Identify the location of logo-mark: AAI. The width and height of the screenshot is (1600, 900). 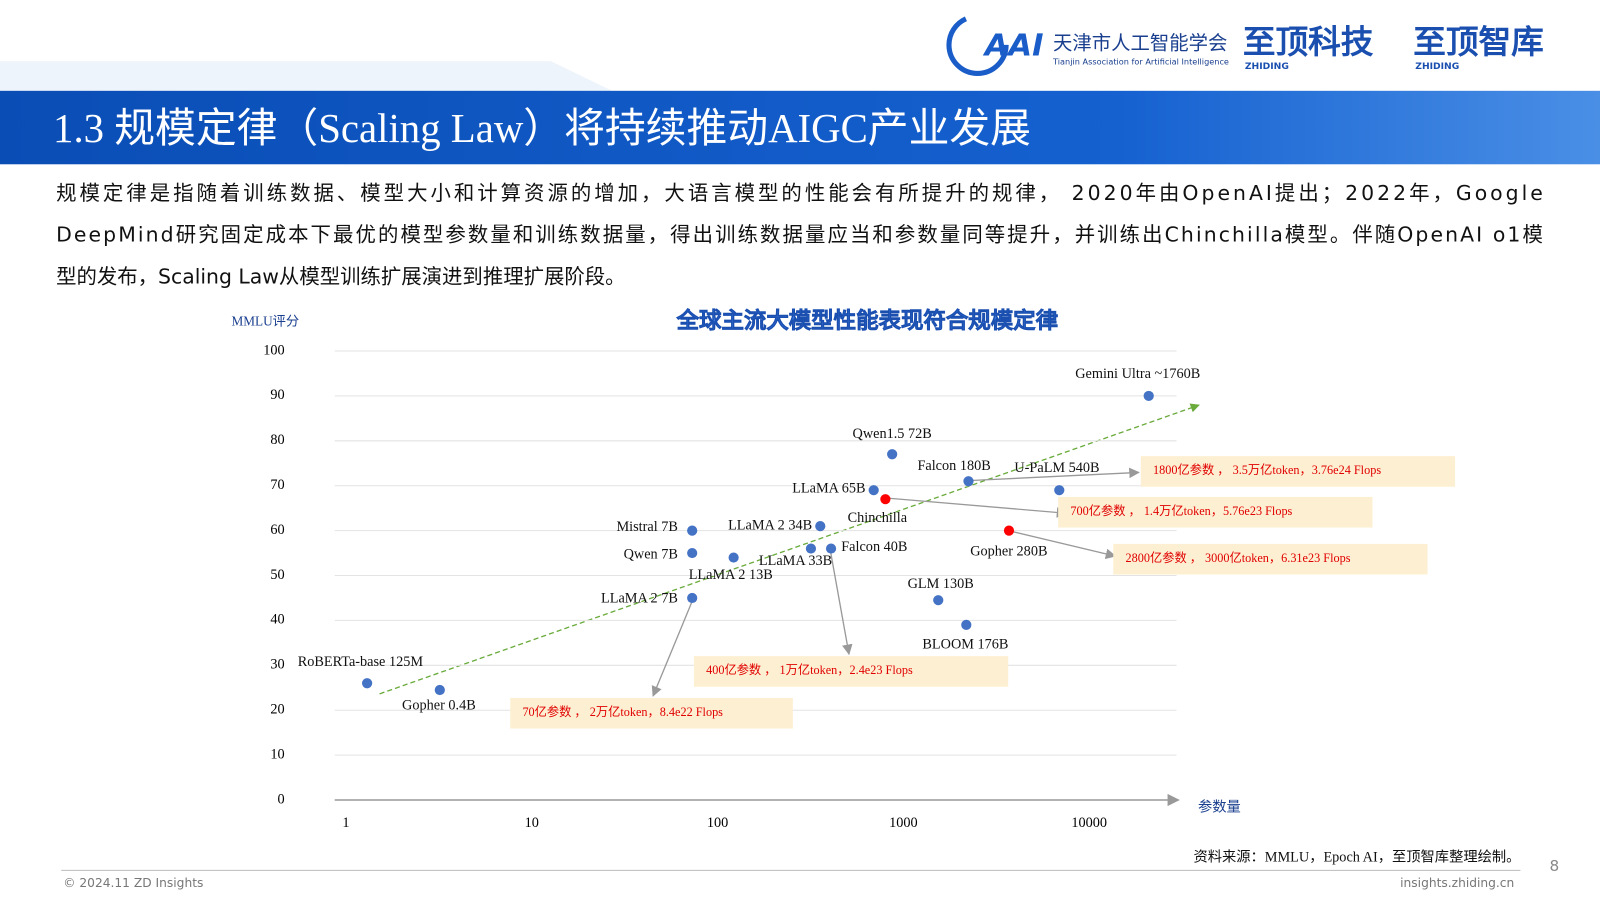
(1013, 45).